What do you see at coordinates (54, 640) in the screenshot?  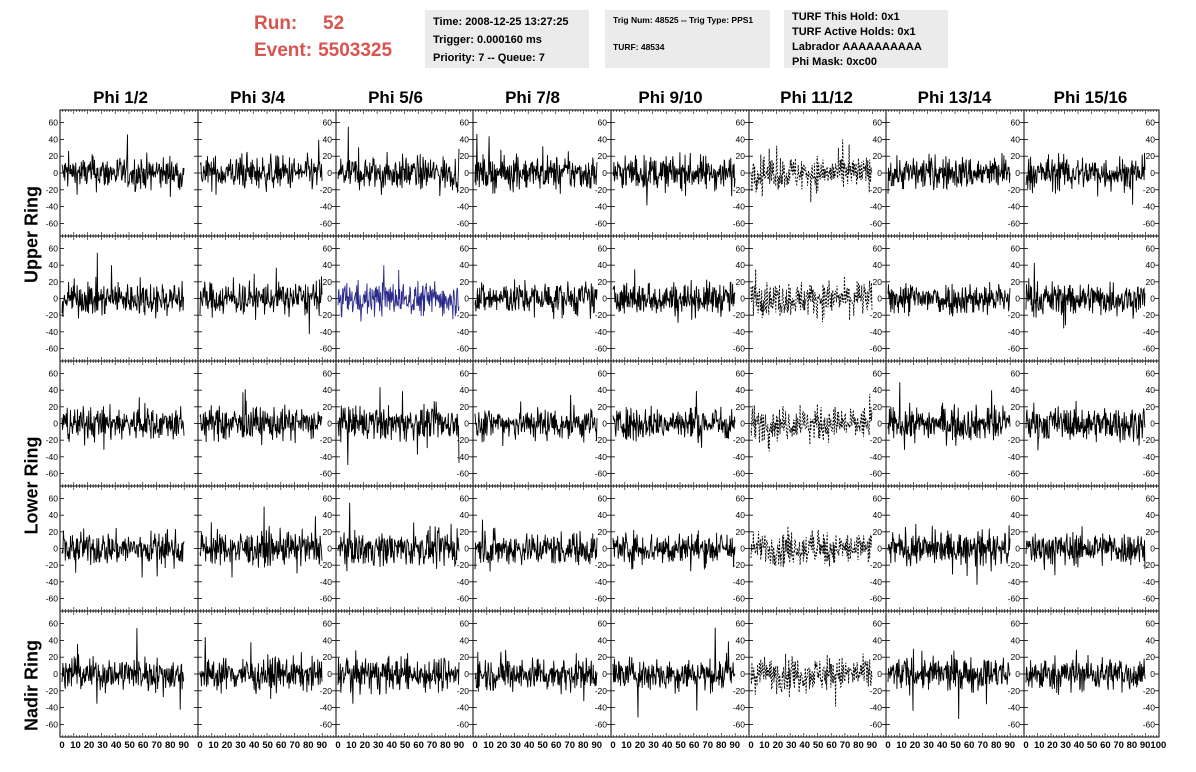 I see `y-tick-label: 40` at bounding box center [54, 640].